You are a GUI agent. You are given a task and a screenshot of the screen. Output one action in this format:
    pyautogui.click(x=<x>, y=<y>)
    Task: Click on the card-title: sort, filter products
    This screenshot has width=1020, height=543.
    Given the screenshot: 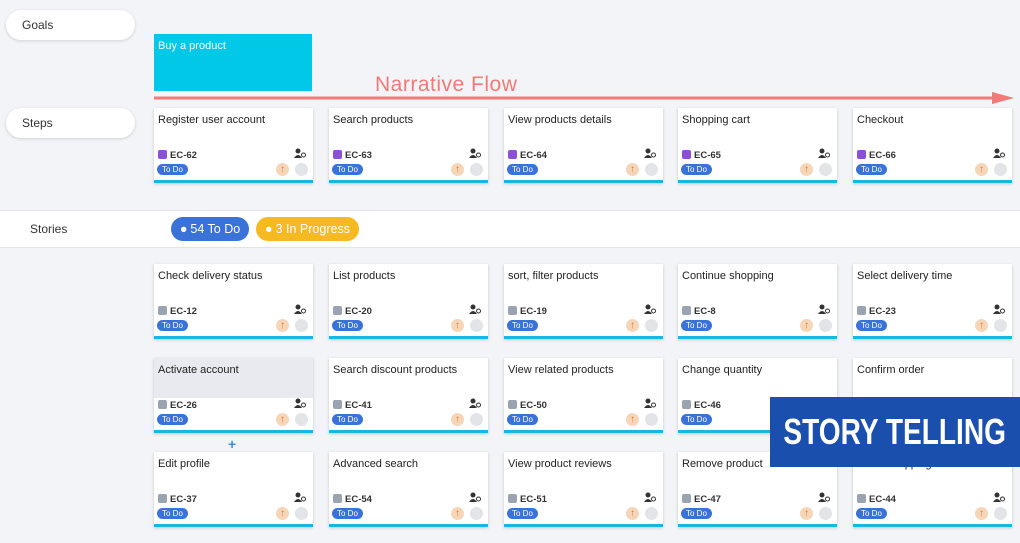 What is the action you would take?
    pyautogui.click(x=553, y=276)
    